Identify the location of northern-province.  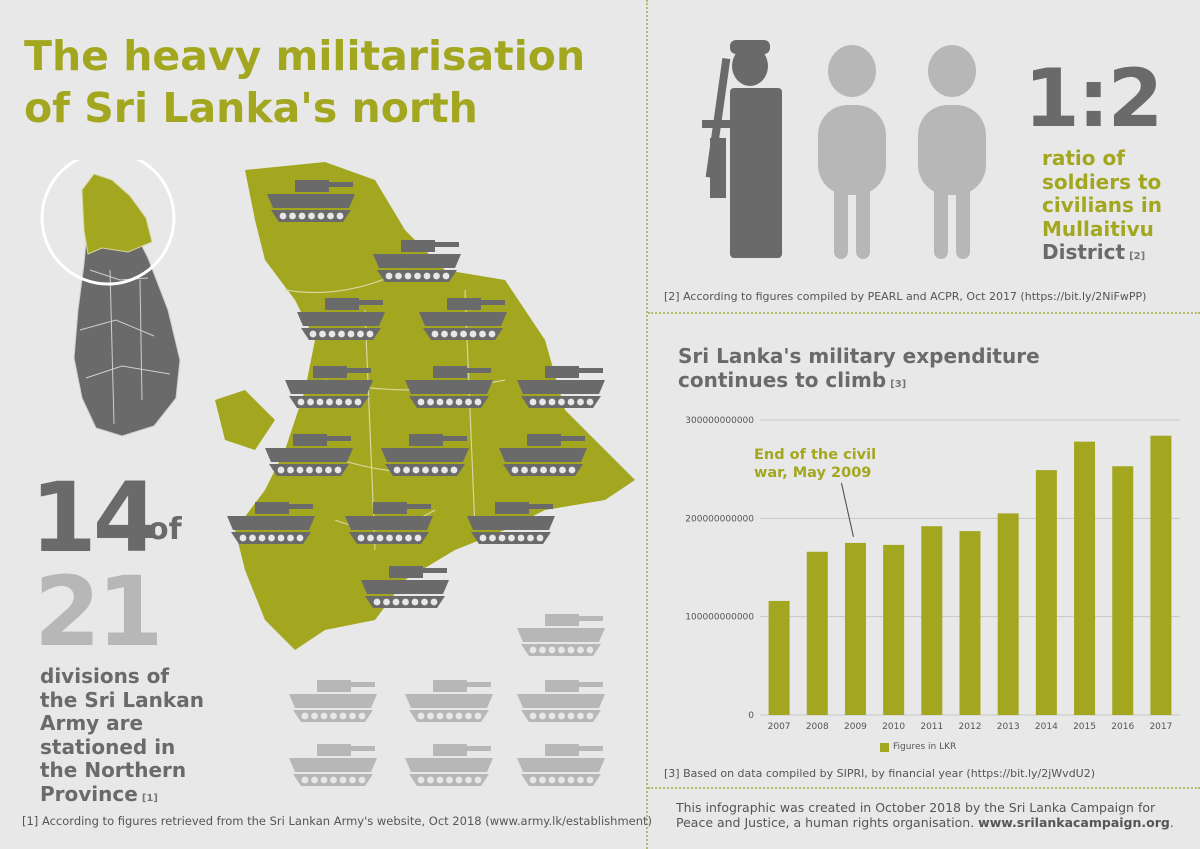
(117, 214).